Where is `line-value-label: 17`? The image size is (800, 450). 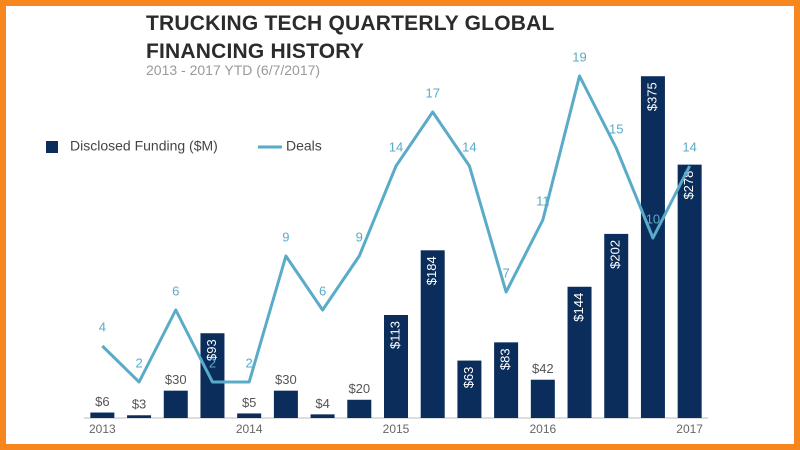 line-value-label: 17 is located at coordinates (432, 92).